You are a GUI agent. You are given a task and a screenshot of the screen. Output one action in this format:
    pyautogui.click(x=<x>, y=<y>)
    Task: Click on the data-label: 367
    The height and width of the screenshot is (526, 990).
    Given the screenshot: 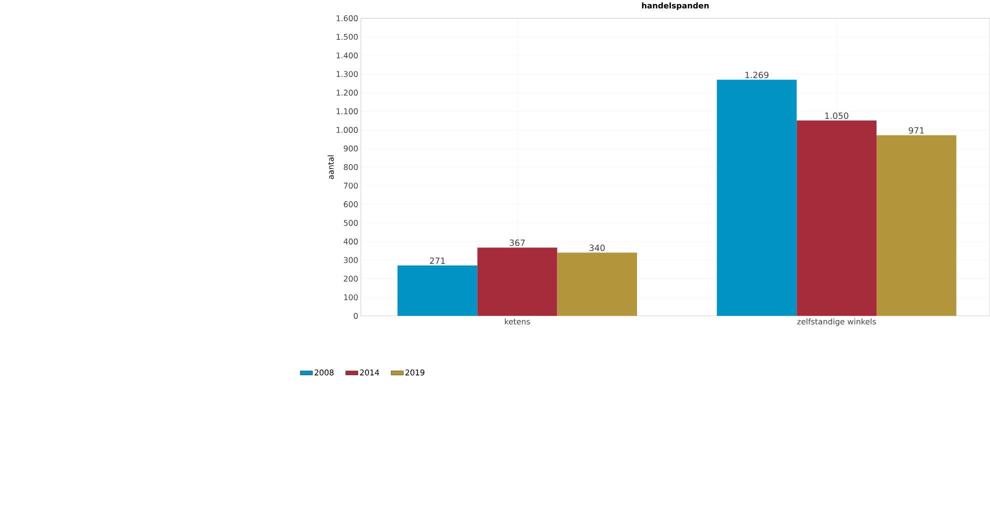 What is the action you would take?
    pyautogui.click(x=517, y=242)
    